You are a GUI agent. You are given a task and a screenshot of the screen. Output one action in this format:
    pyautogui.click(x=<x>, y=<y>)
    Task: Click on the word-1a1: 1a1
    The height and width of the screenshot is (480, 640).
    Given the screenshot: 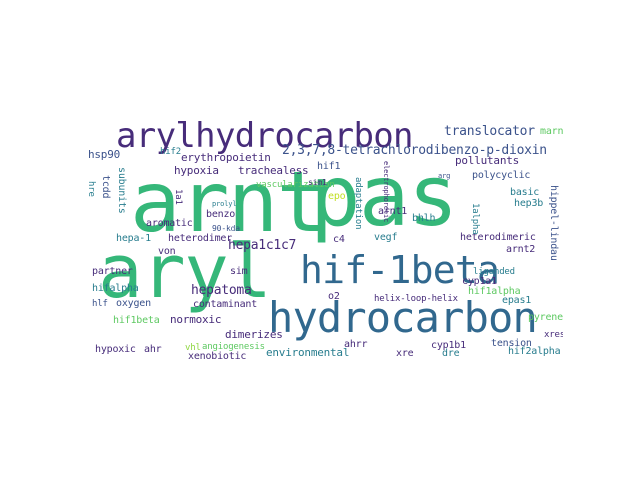 What is the action you would take?
    pyautogui.click(x=178, y=197)
    